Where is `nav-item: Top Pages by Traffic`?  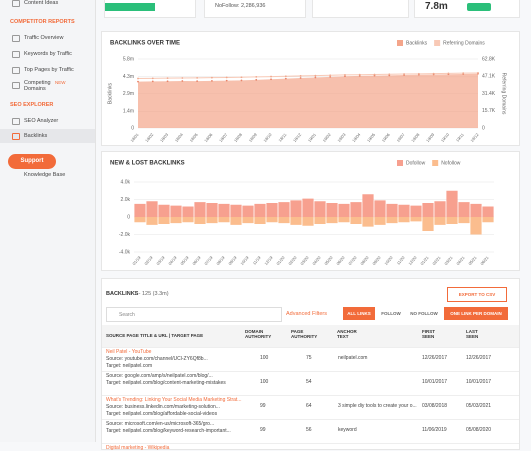 nav-item: Top Pages by Traffic is located at coordinates (49, 70).